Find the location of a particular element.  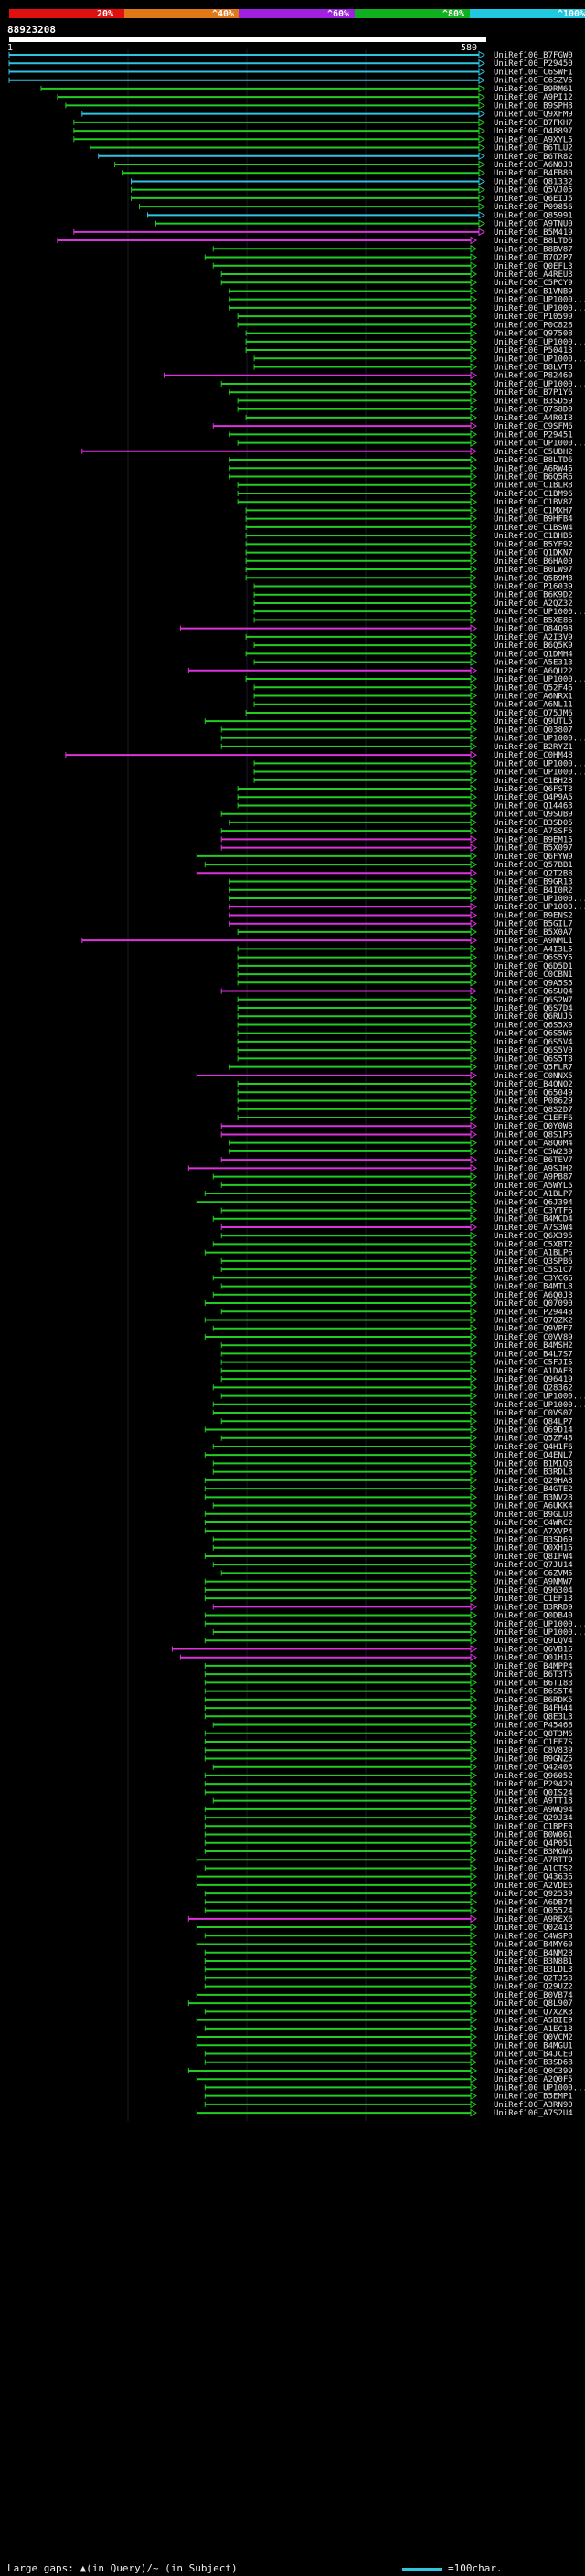

hit-label: UniRef100_Q7JU14 is located at coordinates (534, 1565).